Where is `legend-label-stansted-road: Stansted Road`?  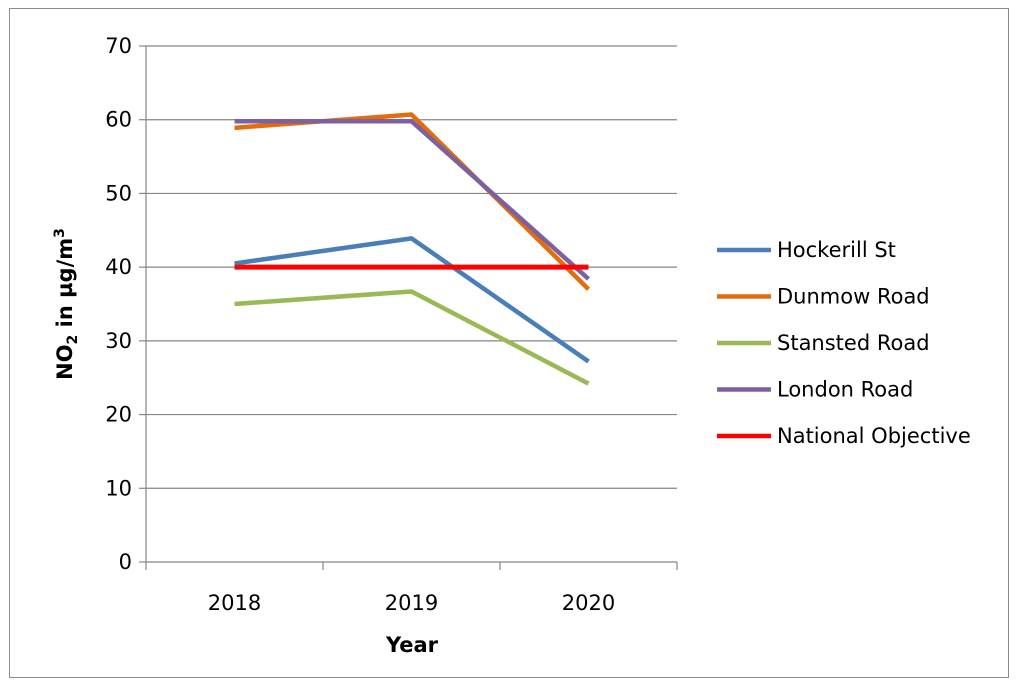
legend-label-stansted-road: Stansted Road is located at coordinates (853, 343).